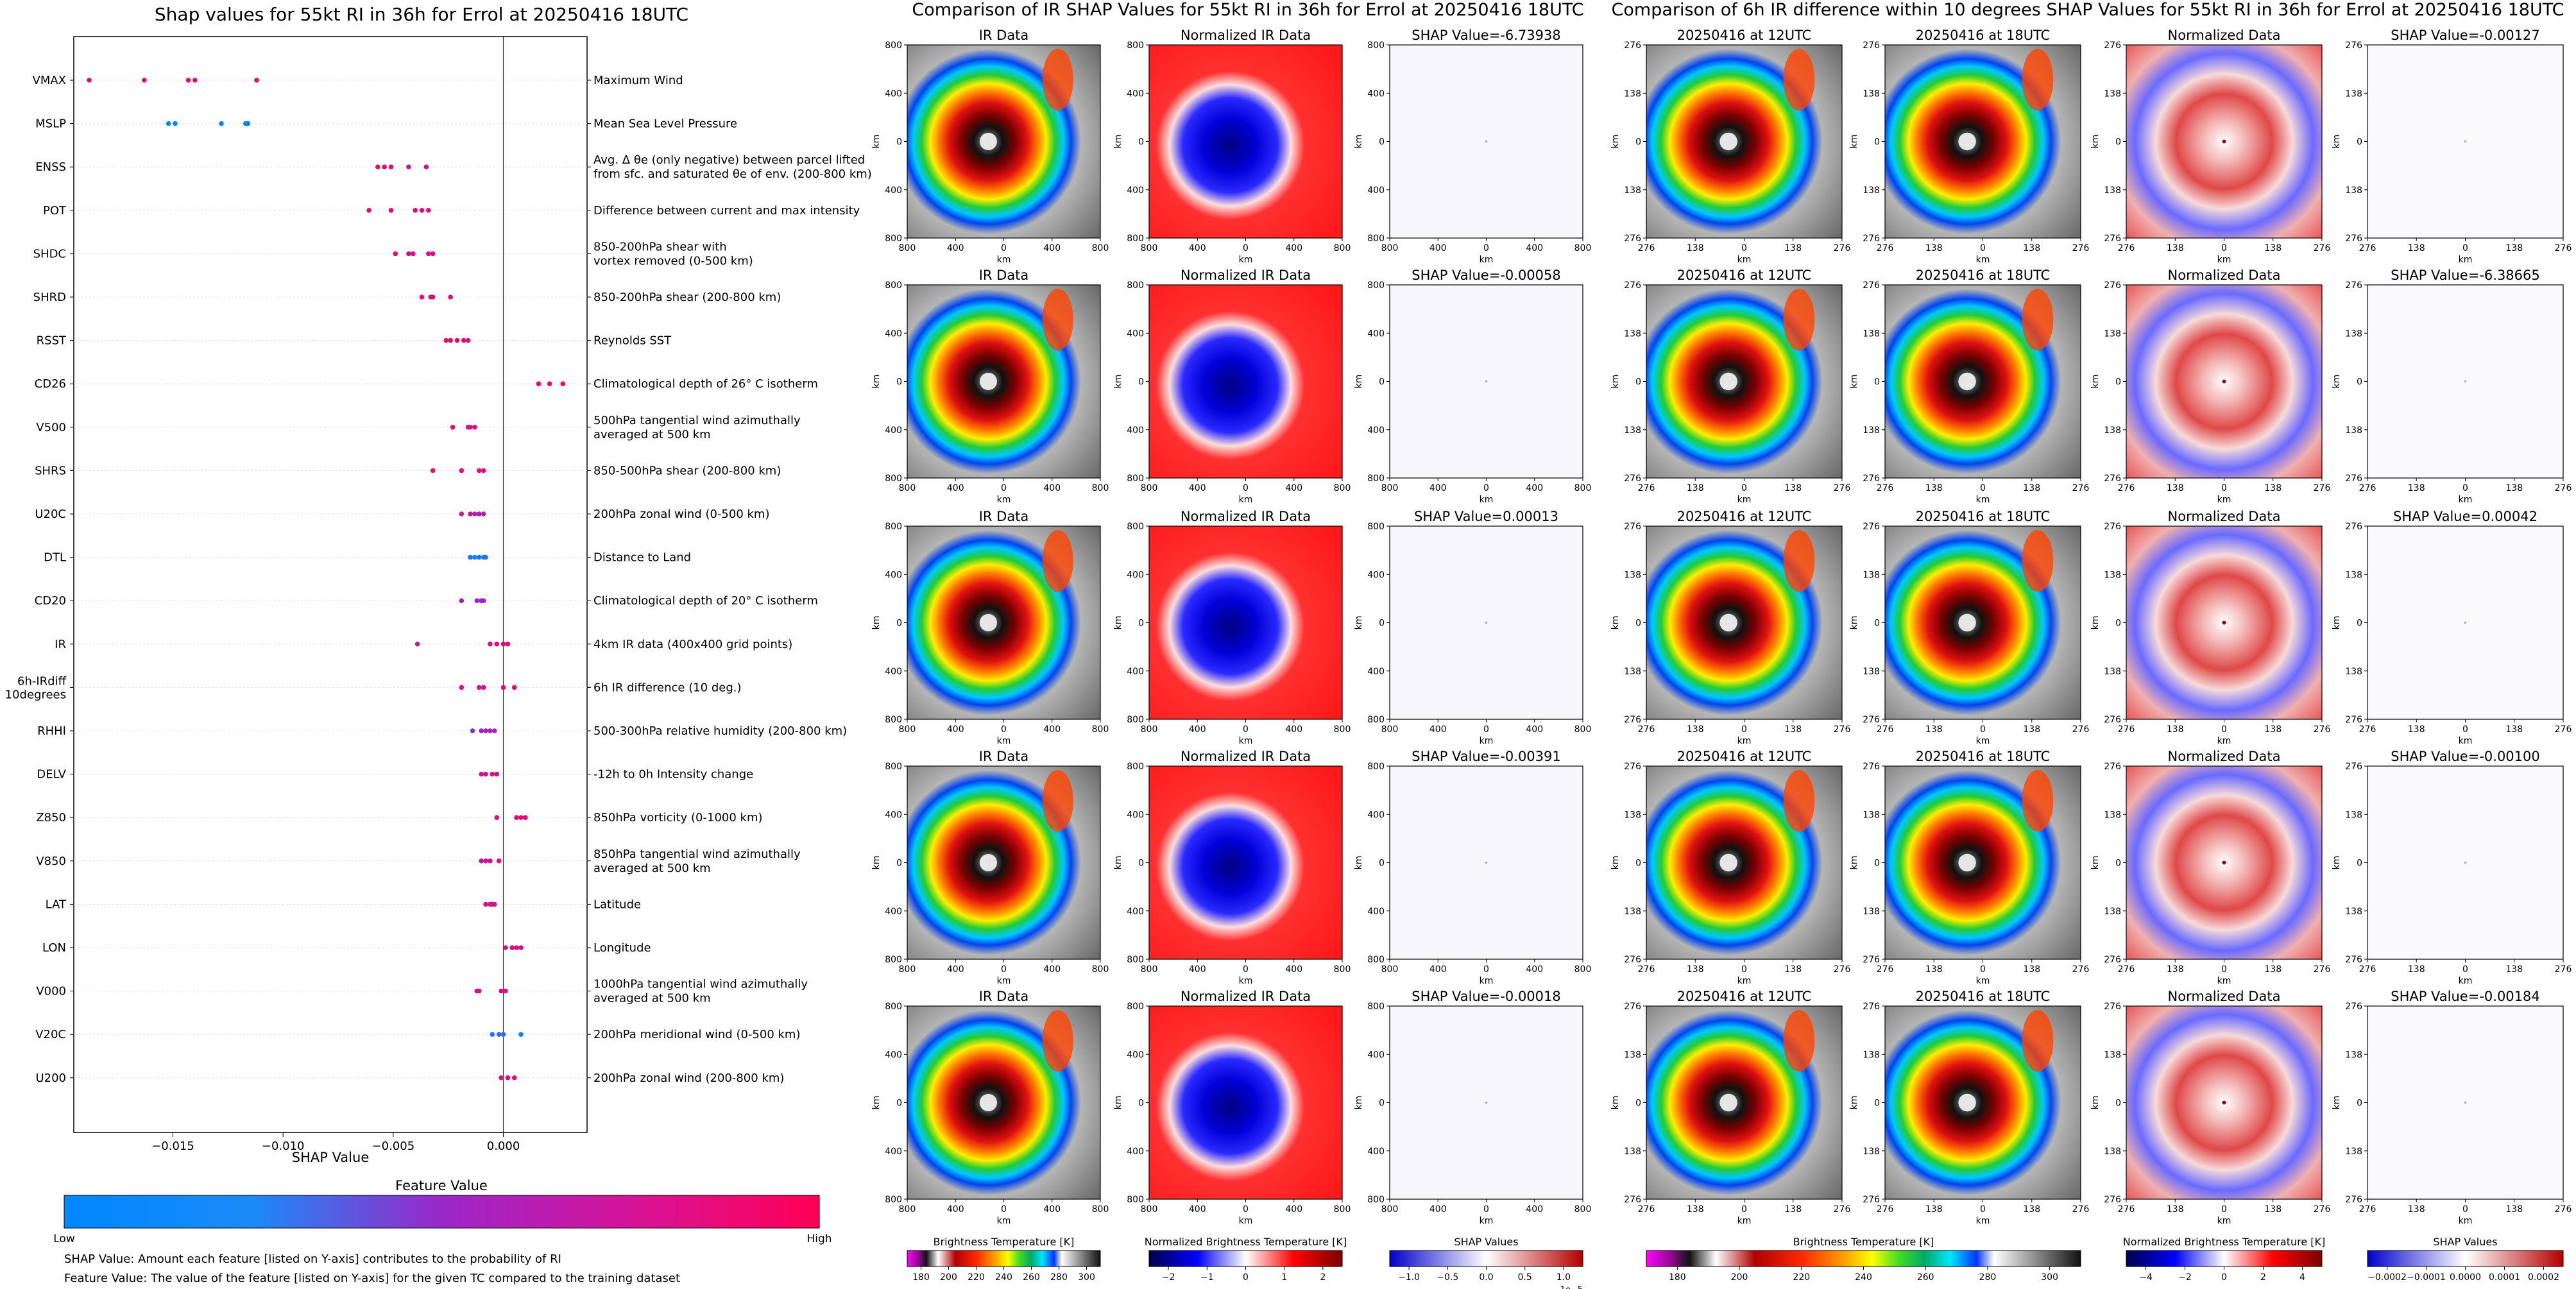 The height and width of the screenshot is (1289, 2576). Describe the element at coordinates (1004, 1277) in the screenshot. I see `colorbar-tick-label: 240` at that location.